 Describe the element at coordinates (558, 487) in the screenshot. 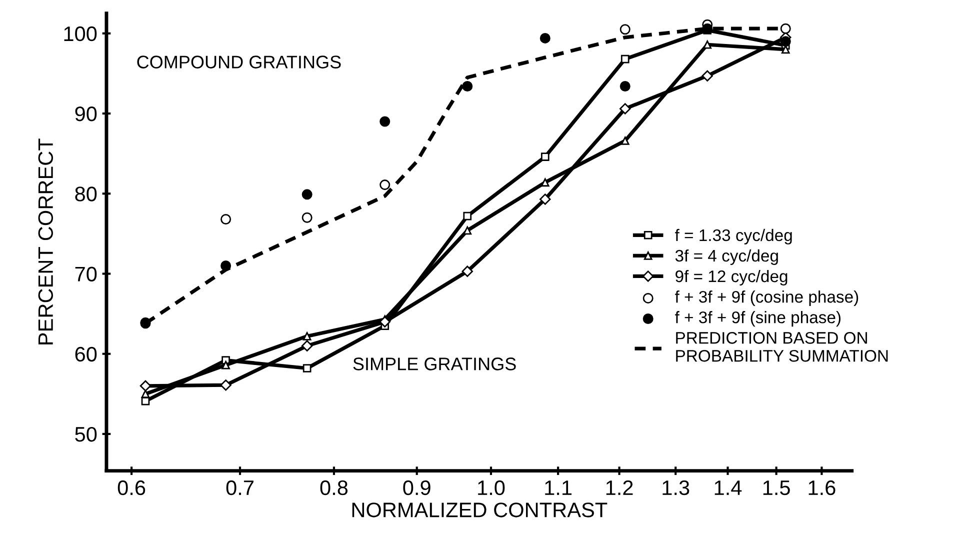

I see `x-tick-label: 1.1` at that location.